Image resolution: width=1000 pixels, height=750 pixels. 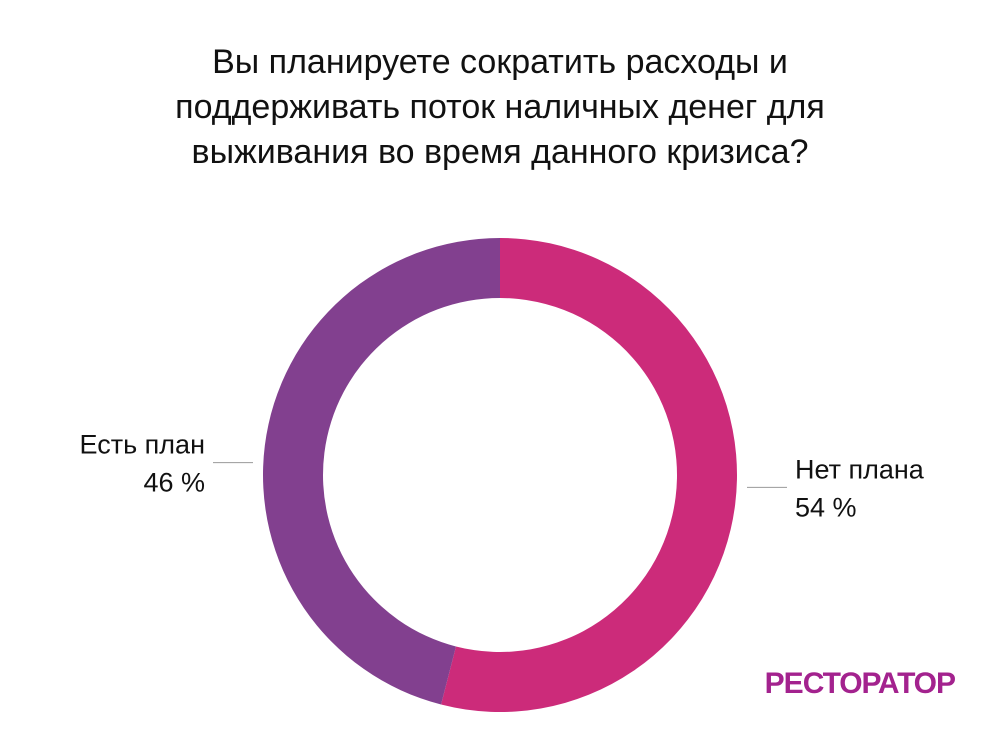 I want to click on donut-segment, so click(x=381, y=471).